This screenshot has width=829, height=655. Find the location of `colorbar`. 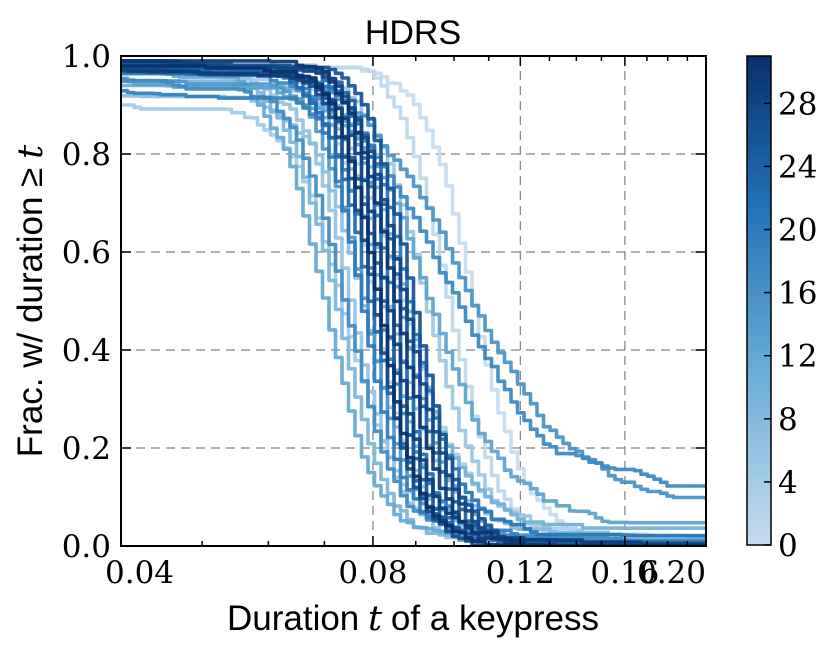

colorbar is located at coordinates (759, 300).